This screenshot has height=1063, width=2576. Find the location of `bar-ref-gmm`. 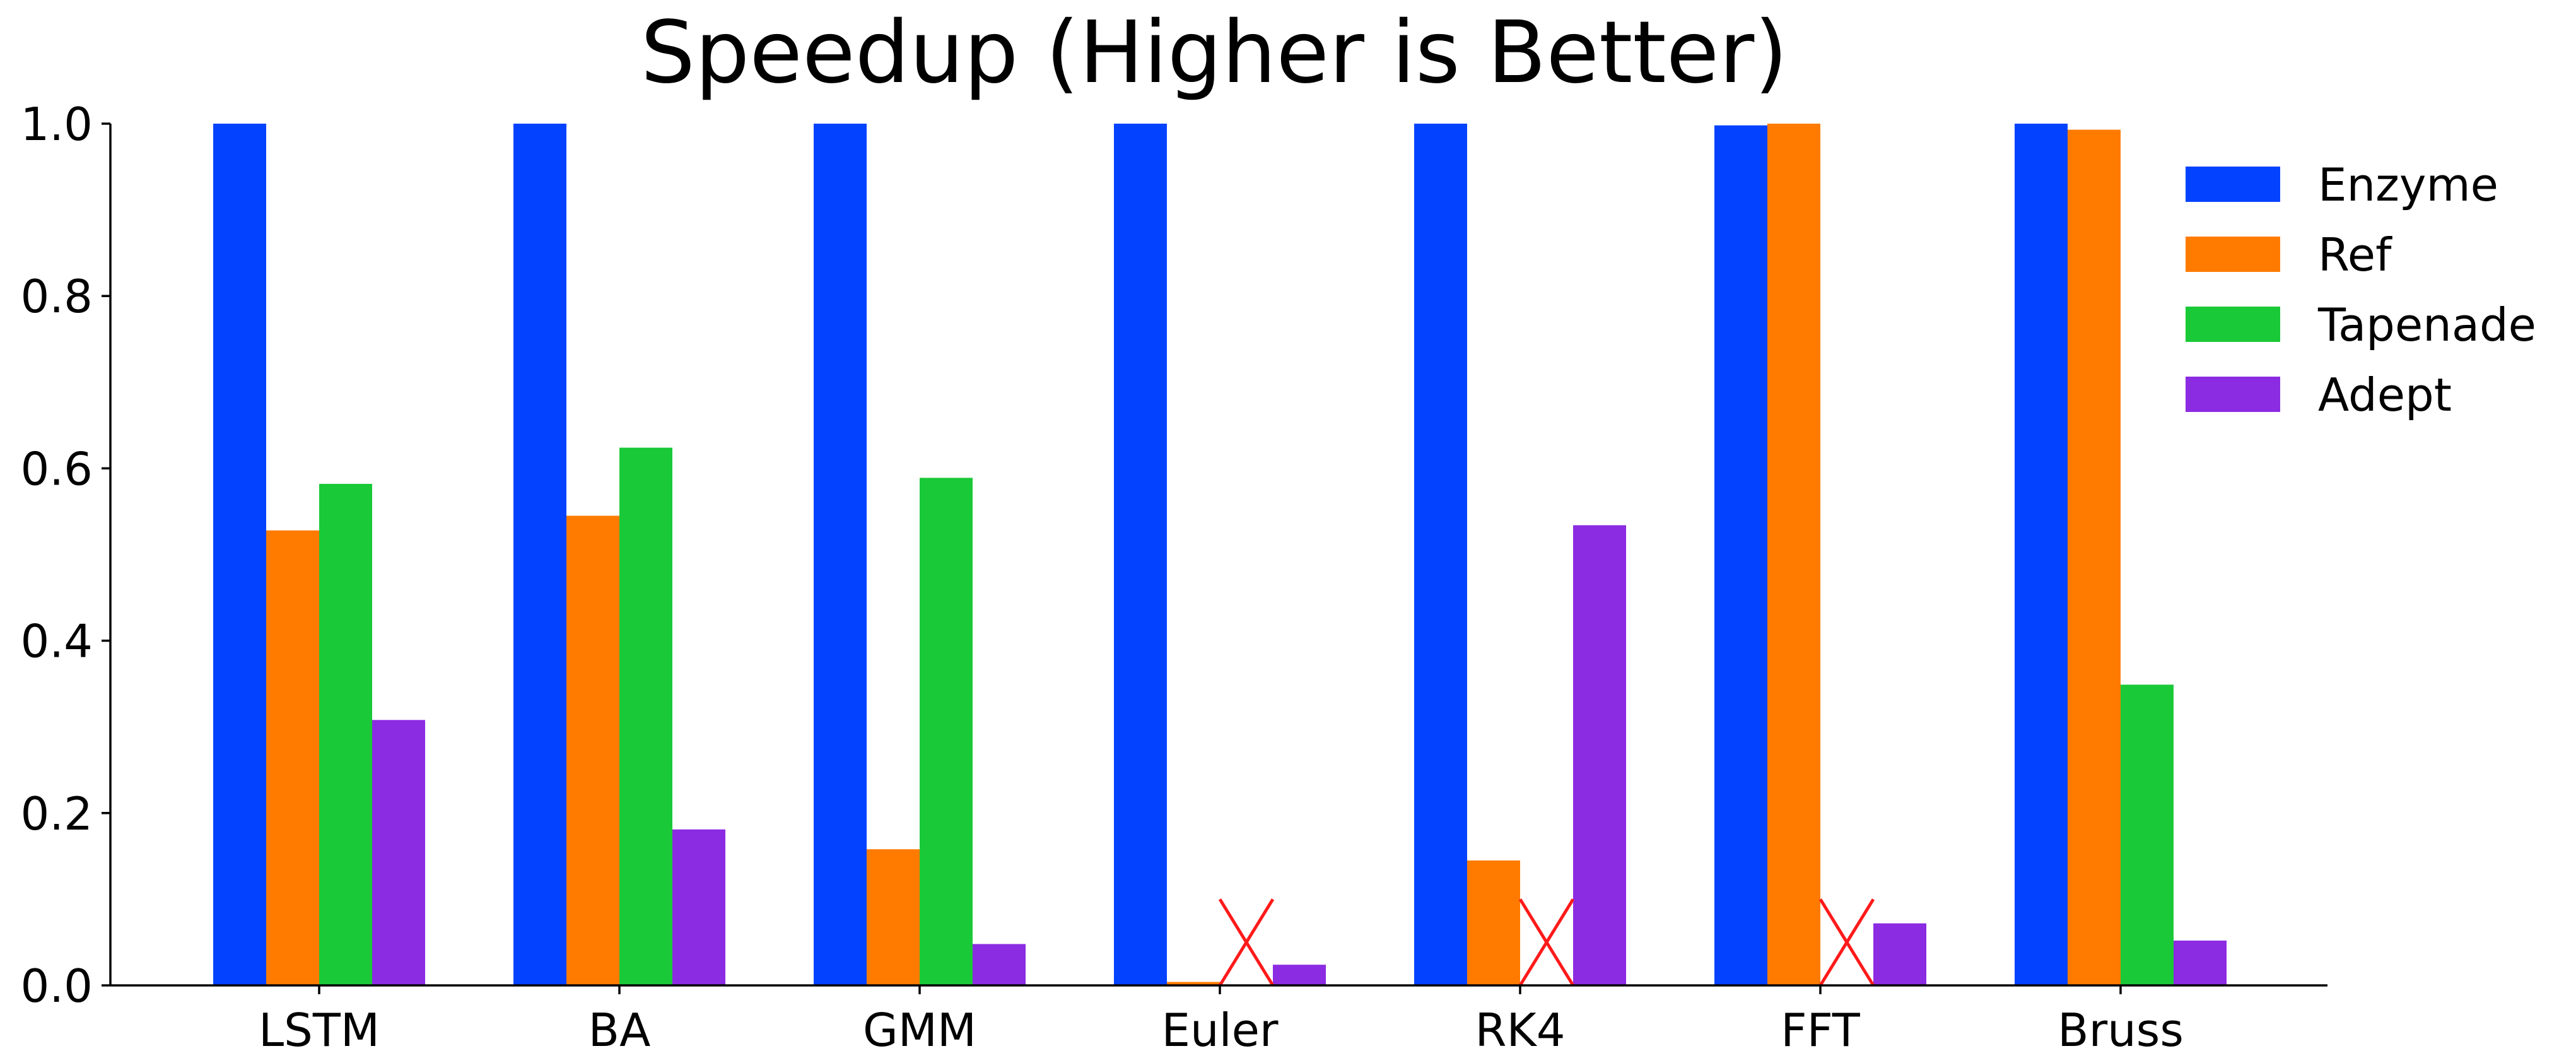

bar-ref-gmm is located at coordinates (893, 917).